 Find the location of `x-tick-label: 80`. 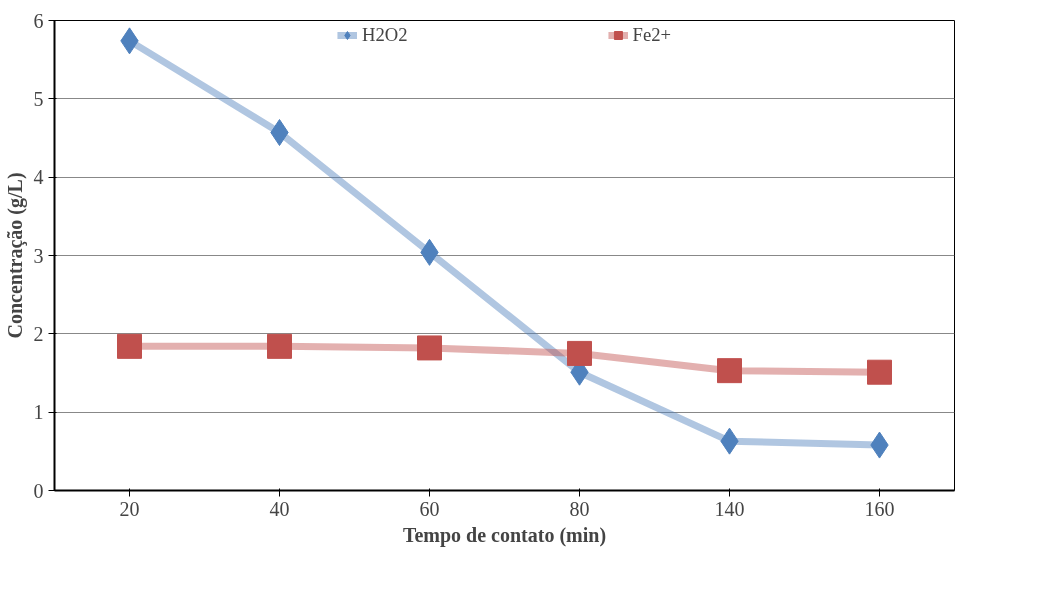

x-tick-label: 80 is located at coordinates (579, 508).